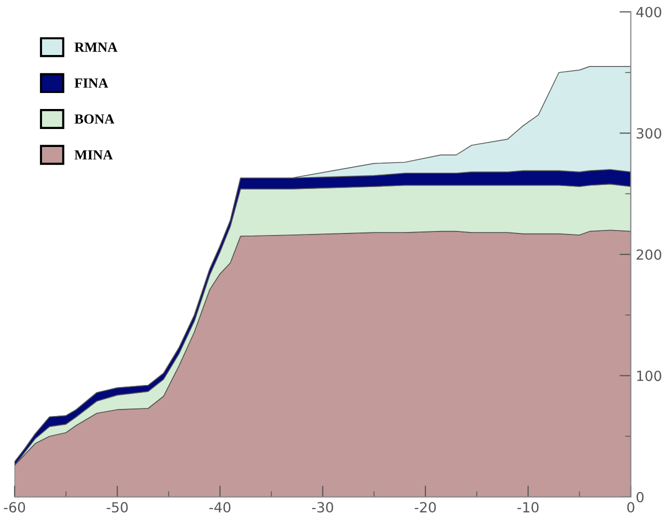 The height and width of the screenshot is (516, 664). I want to click on y-tick-label: 200, so click(649, 254).